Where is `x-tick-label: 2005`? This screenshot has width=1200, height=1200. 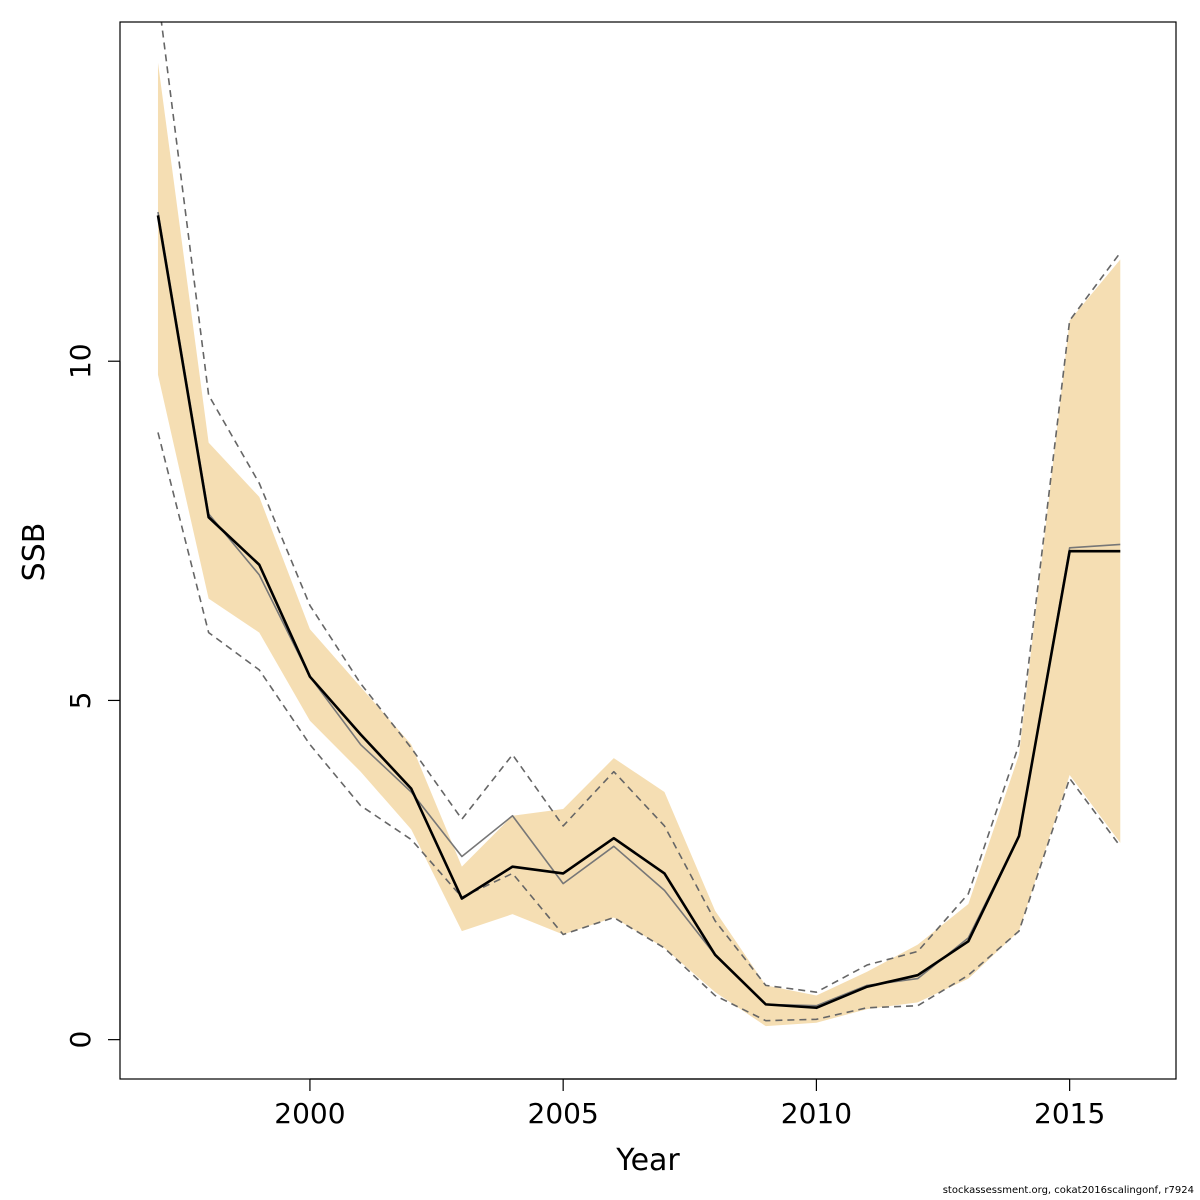 x-tick-label: 2005 is located at coordinates (563, 1113).